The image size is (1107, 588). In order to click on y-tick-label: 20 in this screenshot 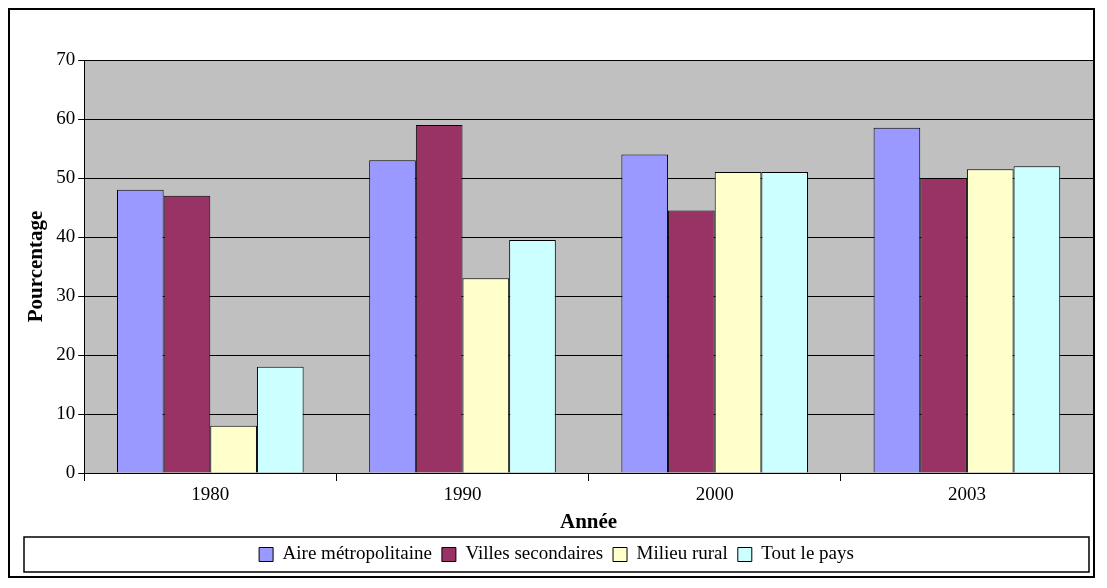, I will do `click(66, 353)`.